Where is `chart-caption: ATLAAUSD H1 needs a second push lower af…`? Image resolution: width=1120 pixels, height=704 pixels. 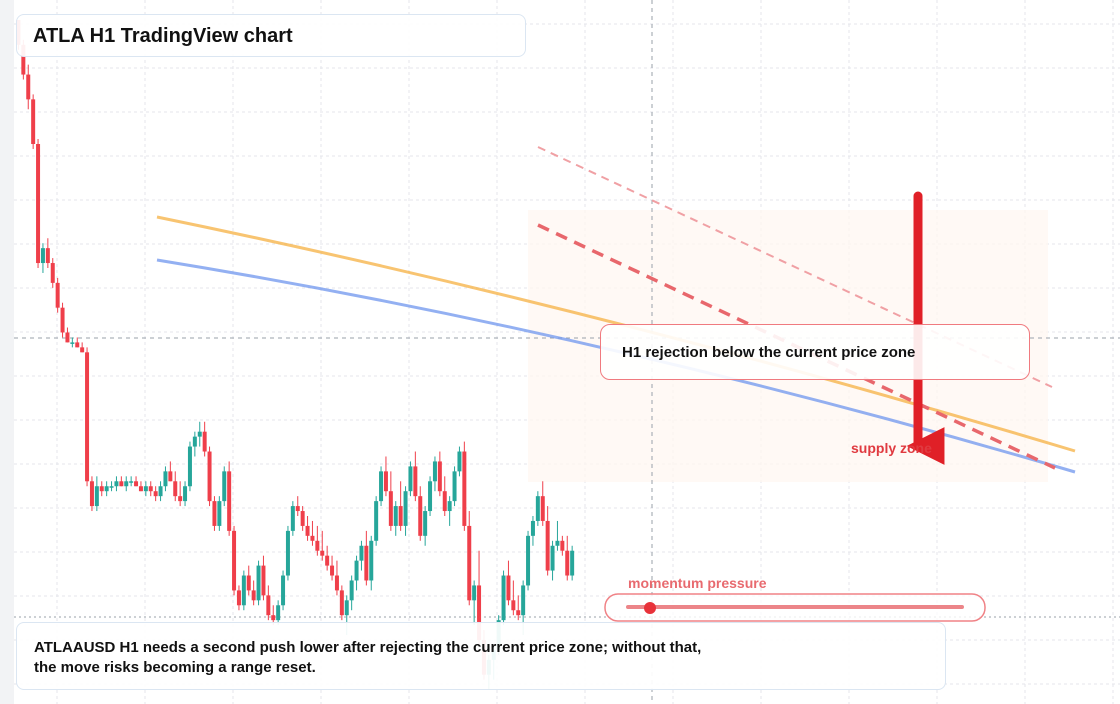
chart-caption: ATLAAUSD H1 needs a second push lower af… is located at coordinates (481, 656).